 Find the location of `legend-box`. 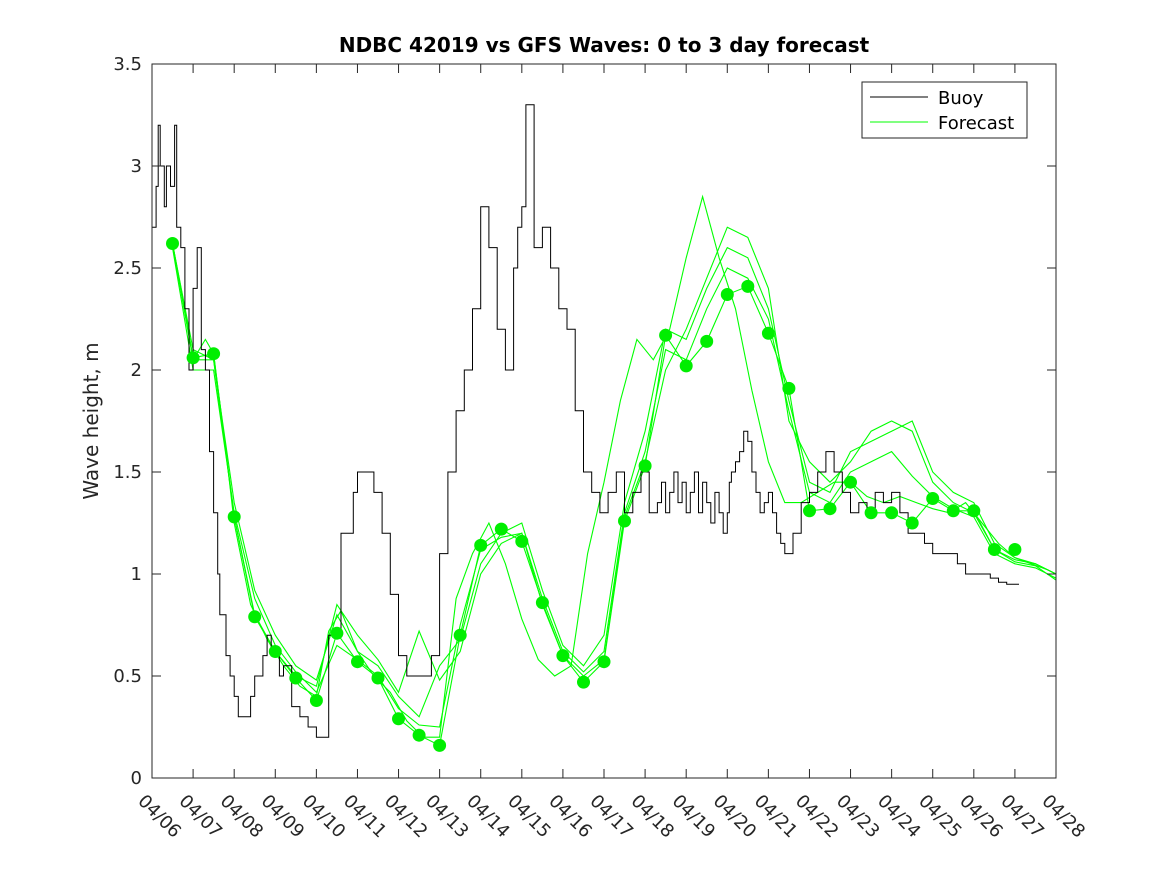

legend-box is located at coordinates (944, 110).